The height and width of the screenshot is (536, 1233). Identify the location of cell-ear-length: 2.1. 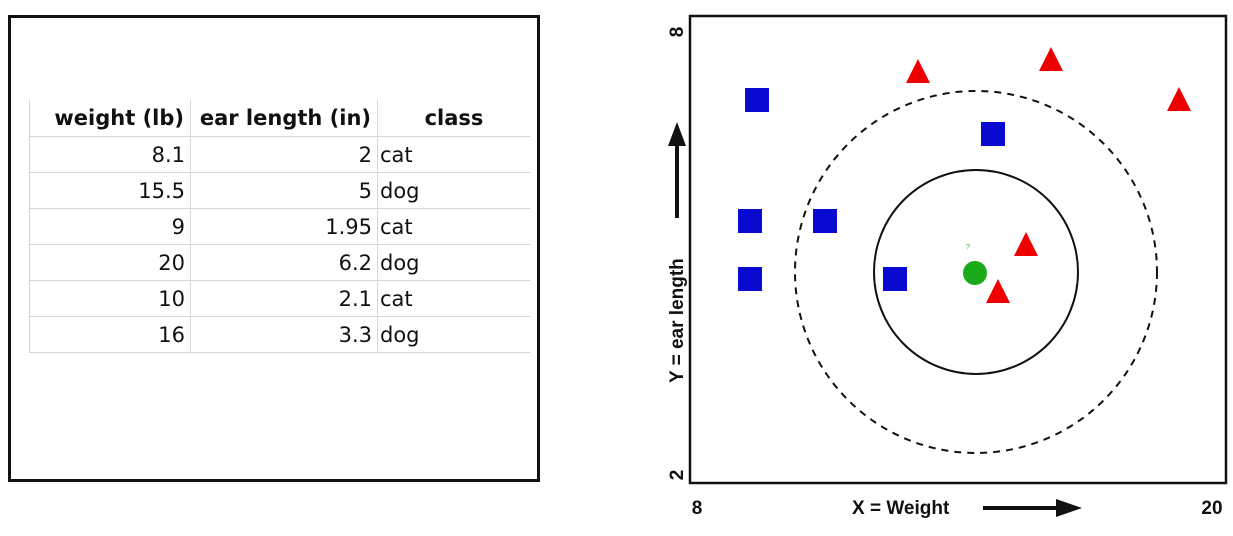
(284, 298).